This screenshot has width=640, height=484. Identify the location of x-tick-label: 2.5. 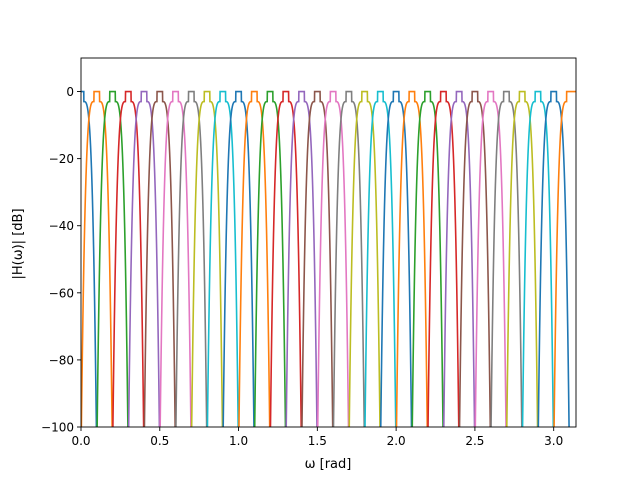
(474, 441).